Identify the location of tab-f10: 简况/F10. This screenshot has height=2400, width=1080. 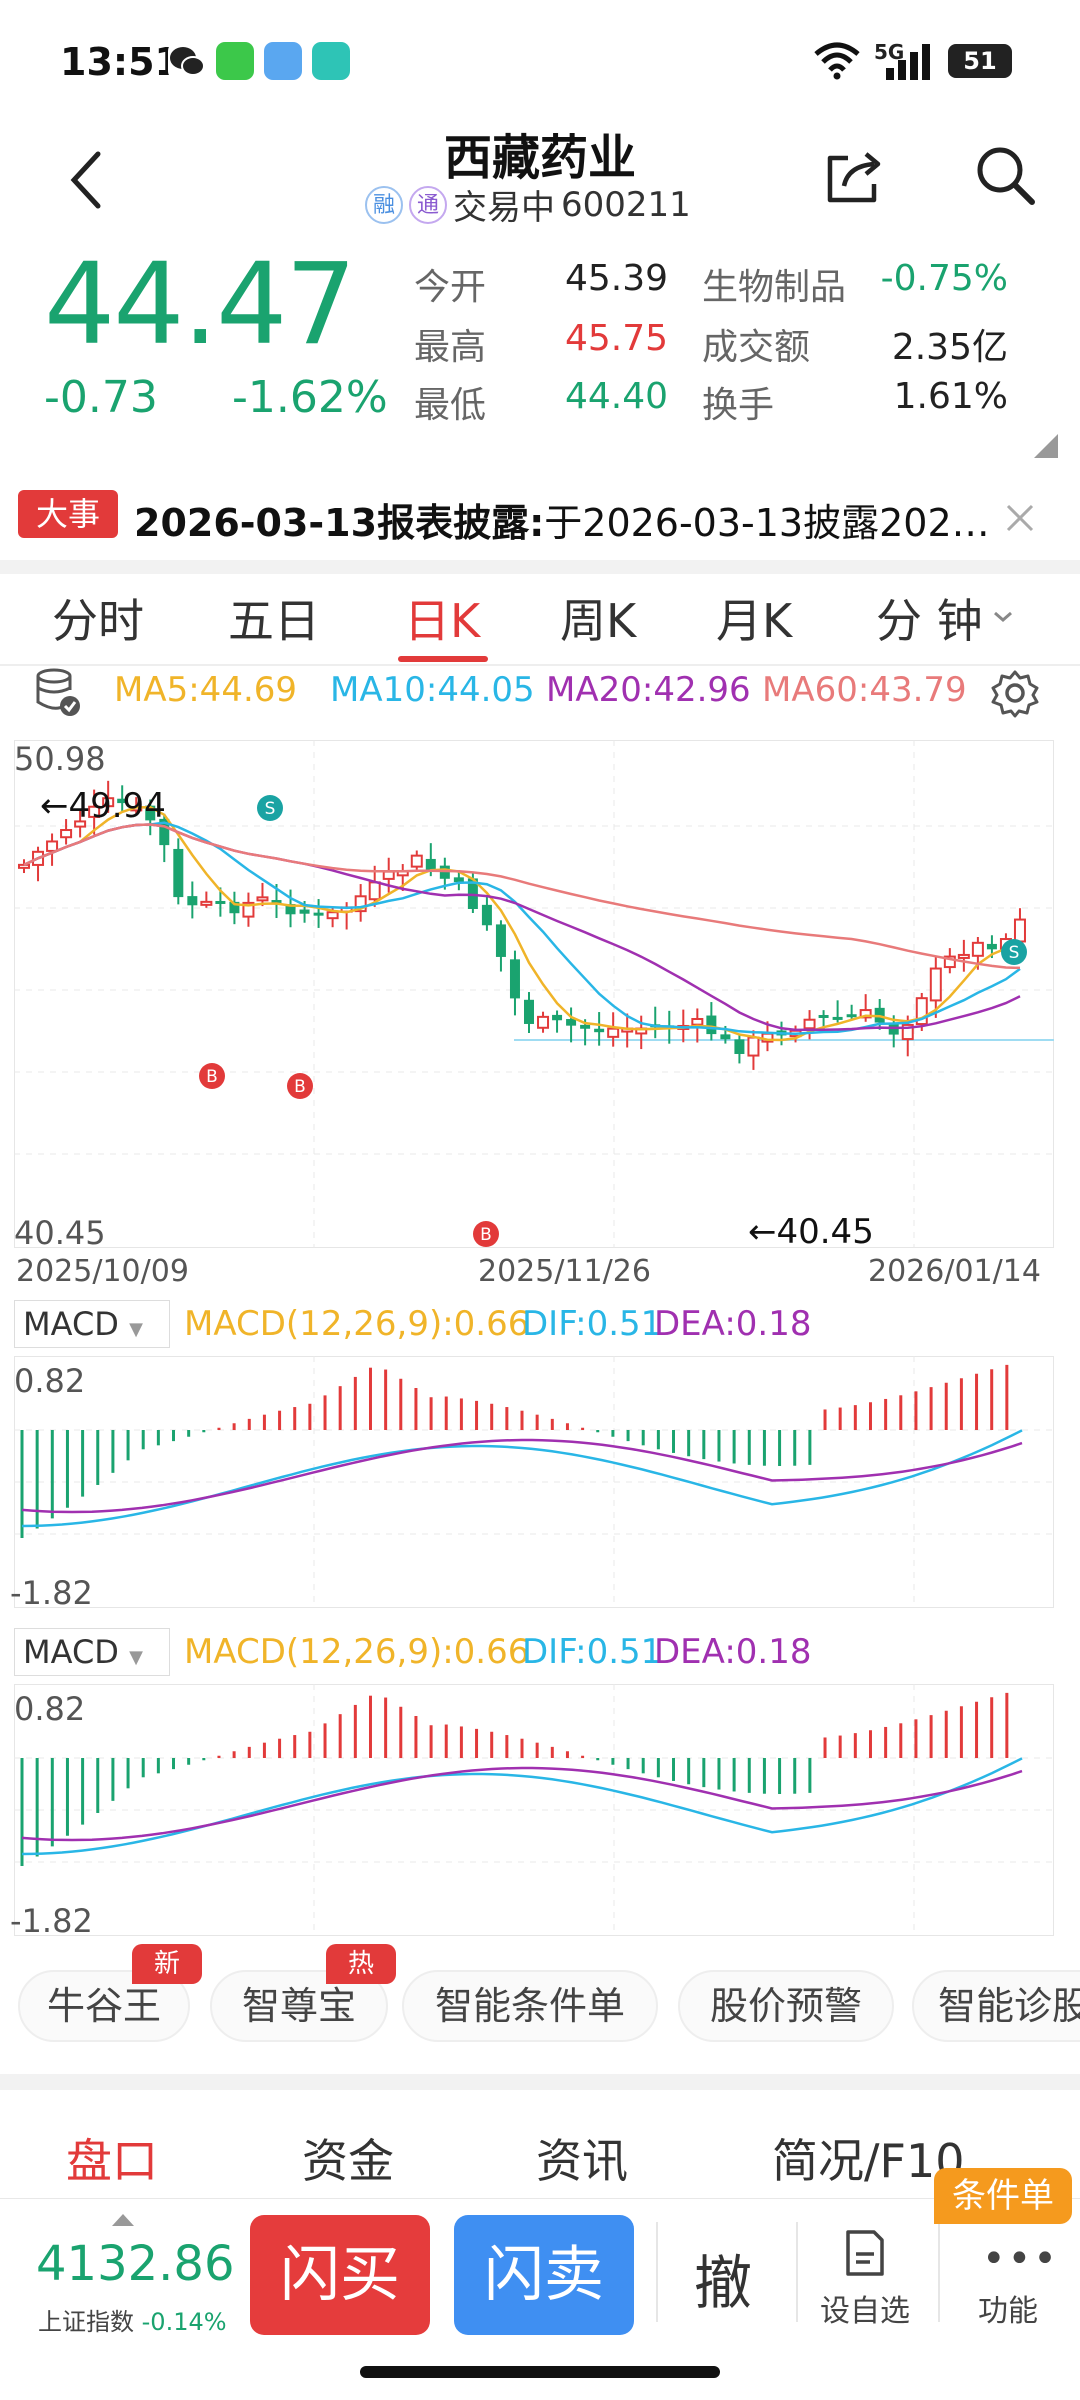
(868, 2161).